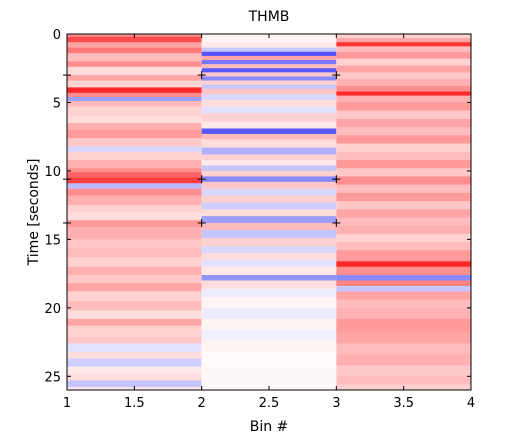 The image size is (520, 440). What do you see at coordinates (57, 103) in the screenshot?
I see `y-tick-label: 5` at bounding box center [57, 103].